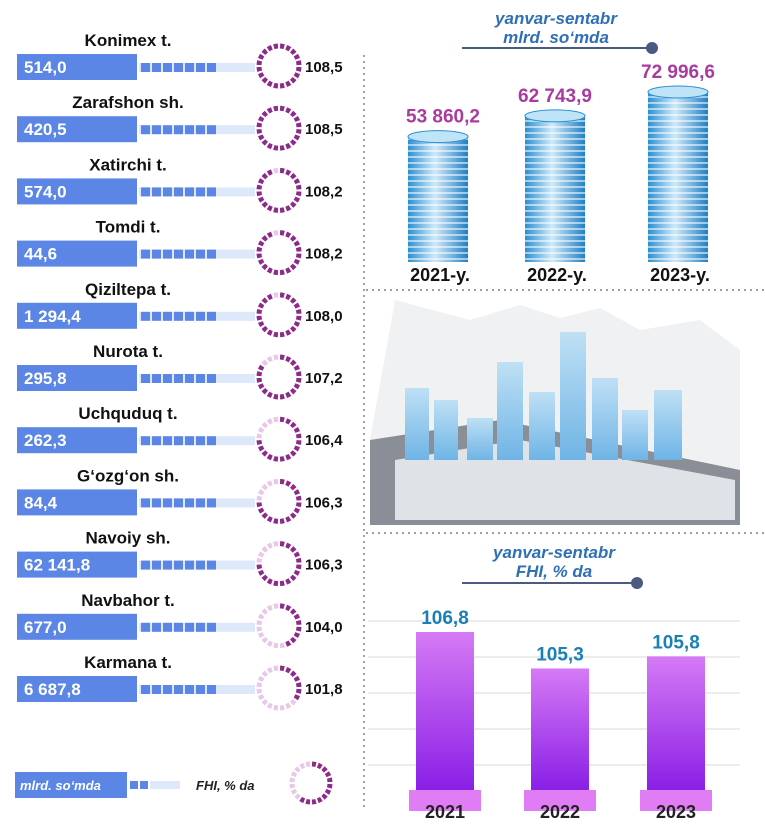  Describe the element at coordinates (180, 371) in the screenshot. I see `district-row: Nurota t. 295,8 107,2` at that location.